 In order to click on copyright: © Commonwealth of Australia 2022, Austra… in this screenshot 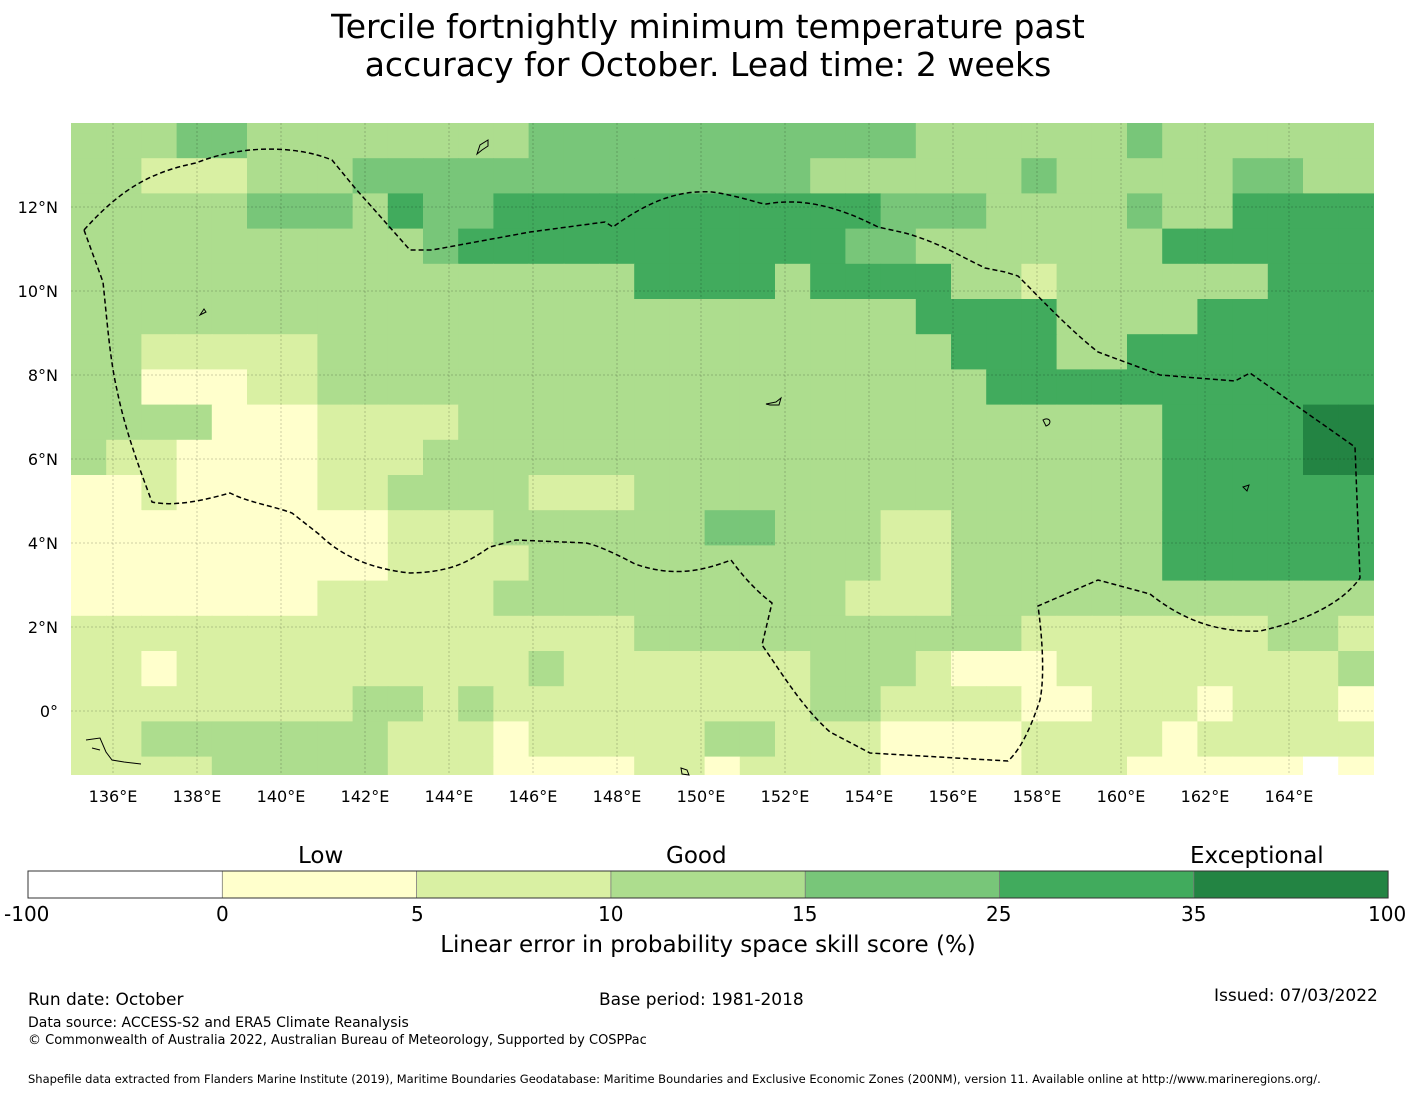, I will do `click(337, 1040)`.